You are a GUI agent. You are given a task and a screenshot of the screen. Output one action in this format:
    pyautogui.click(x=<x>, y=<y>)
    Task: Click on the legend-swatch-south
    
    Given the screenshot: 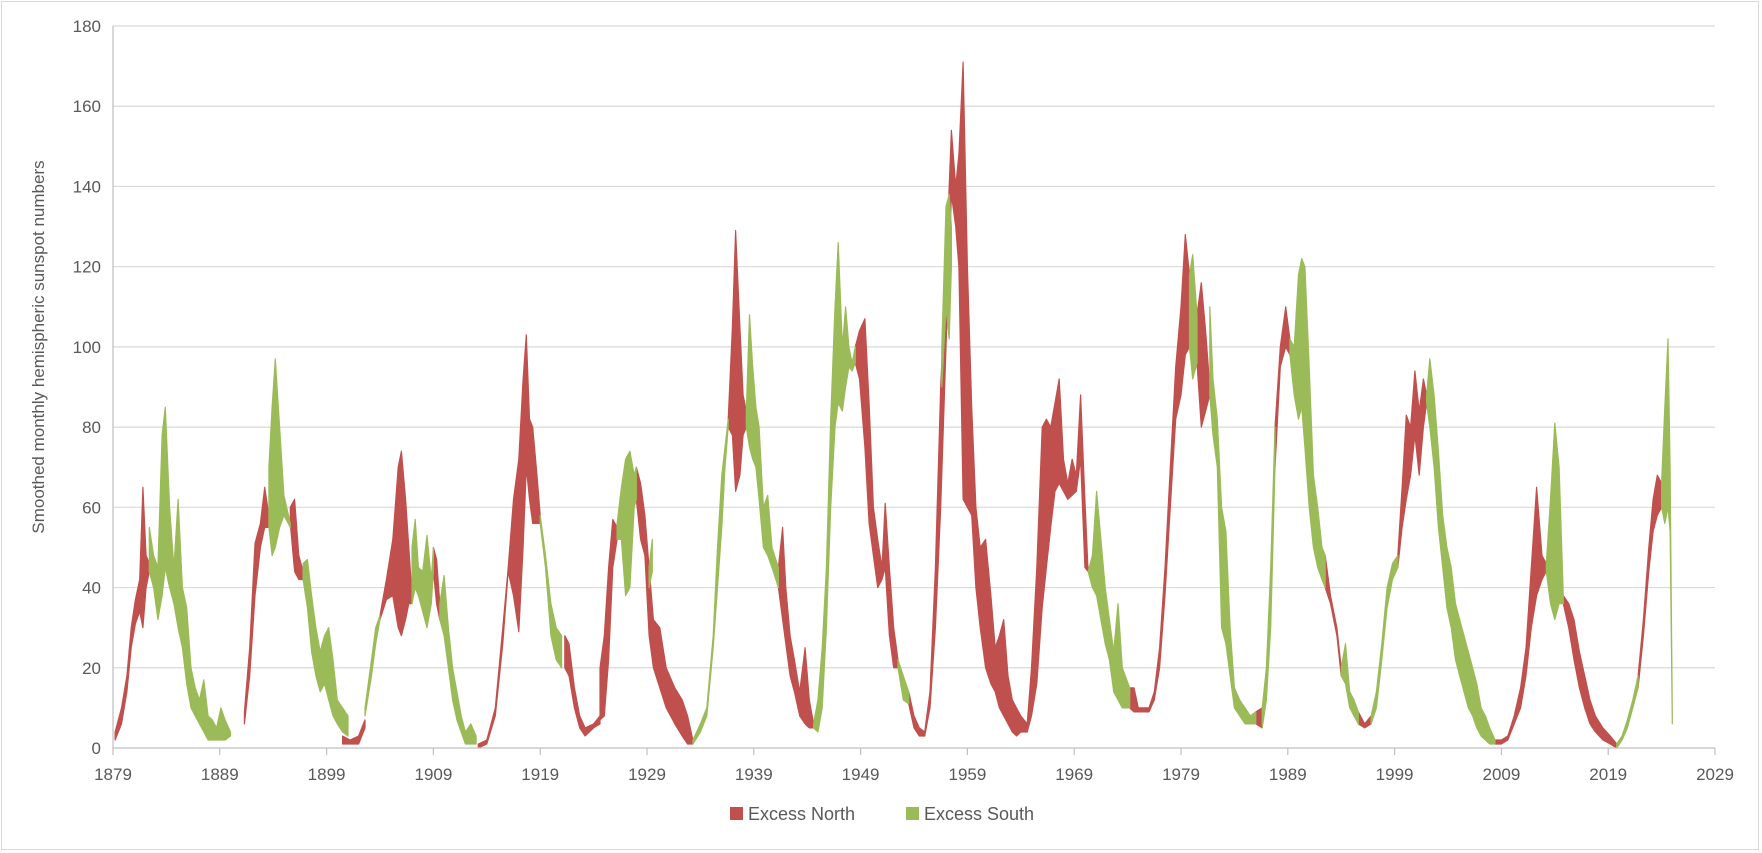 What is the action you would take?
    pyautogui.click(x=912, y=813)
    